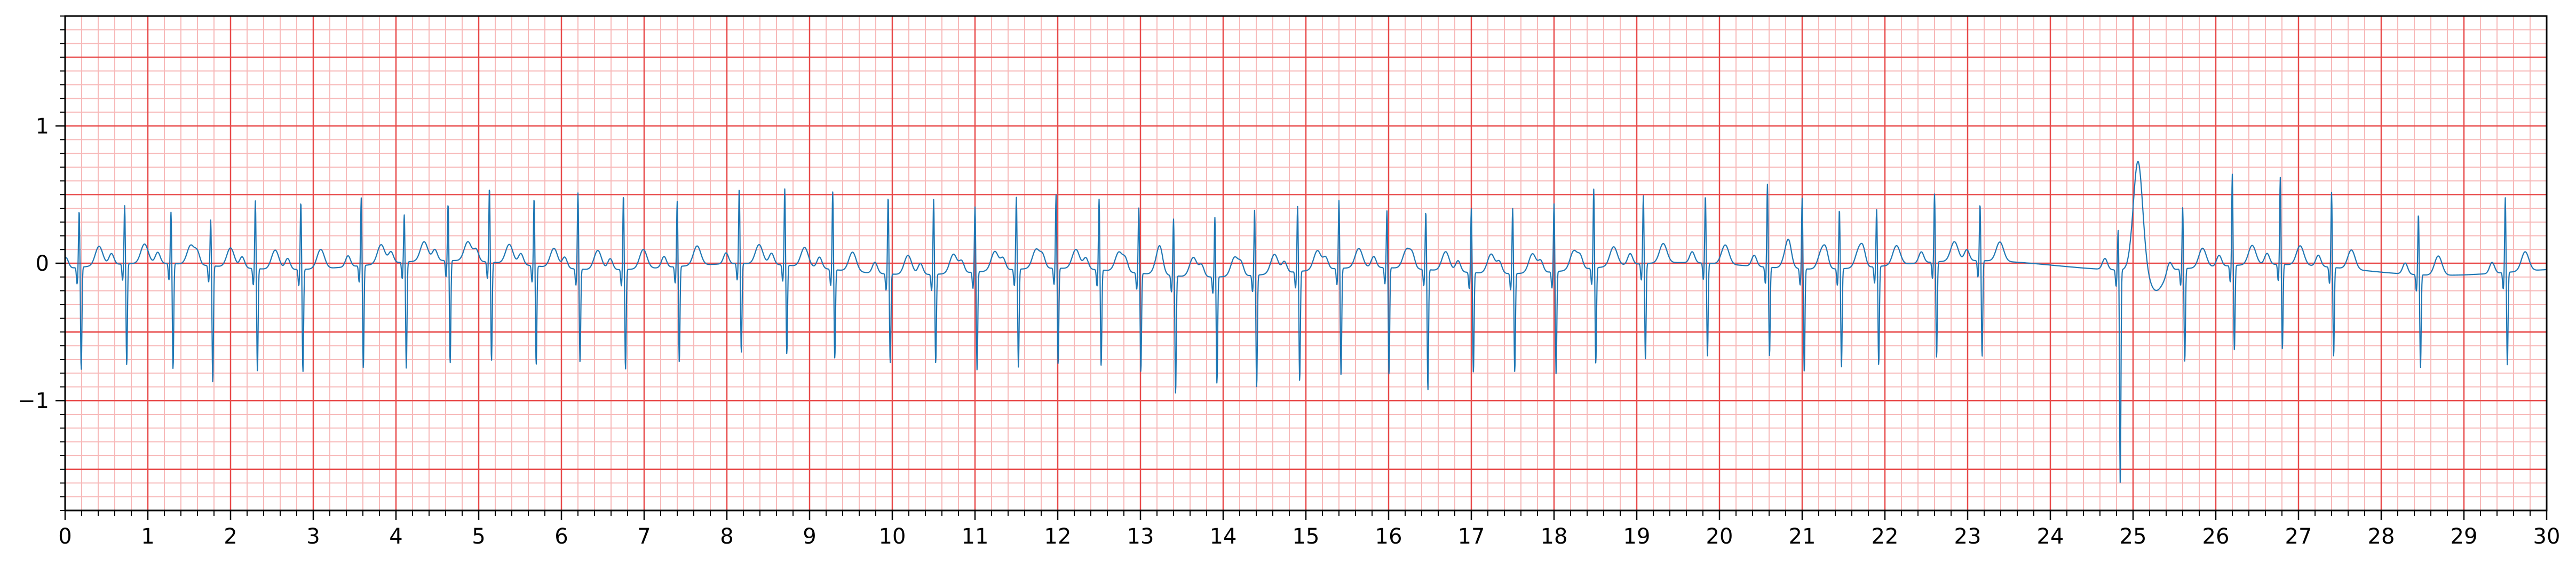  I want to click on x-tick-label: 0, so click(65, 536).